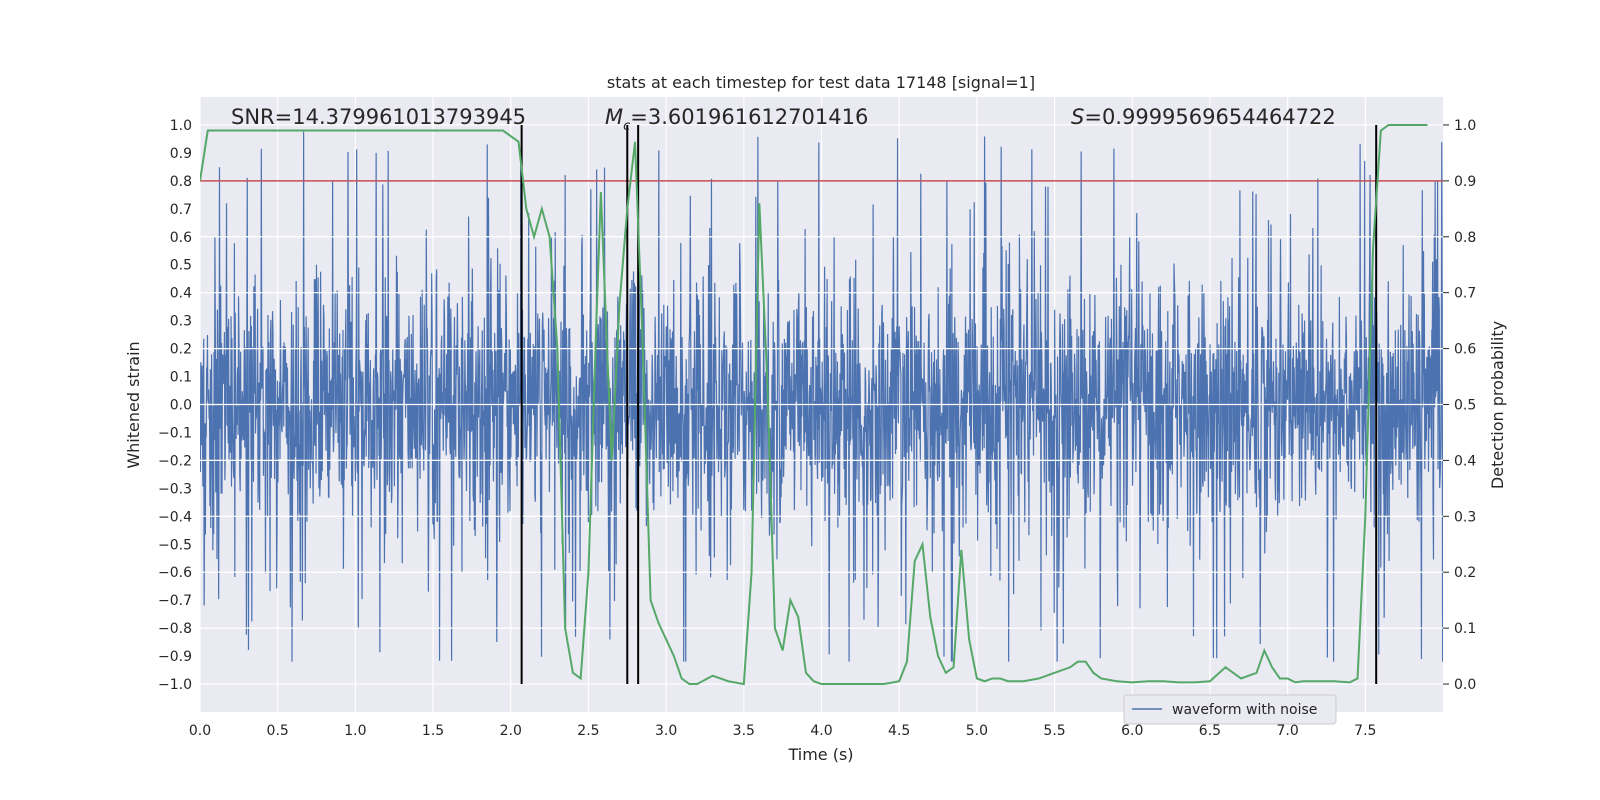  I want to click on left-y-tick-label: 0.3, so click(181, 322).